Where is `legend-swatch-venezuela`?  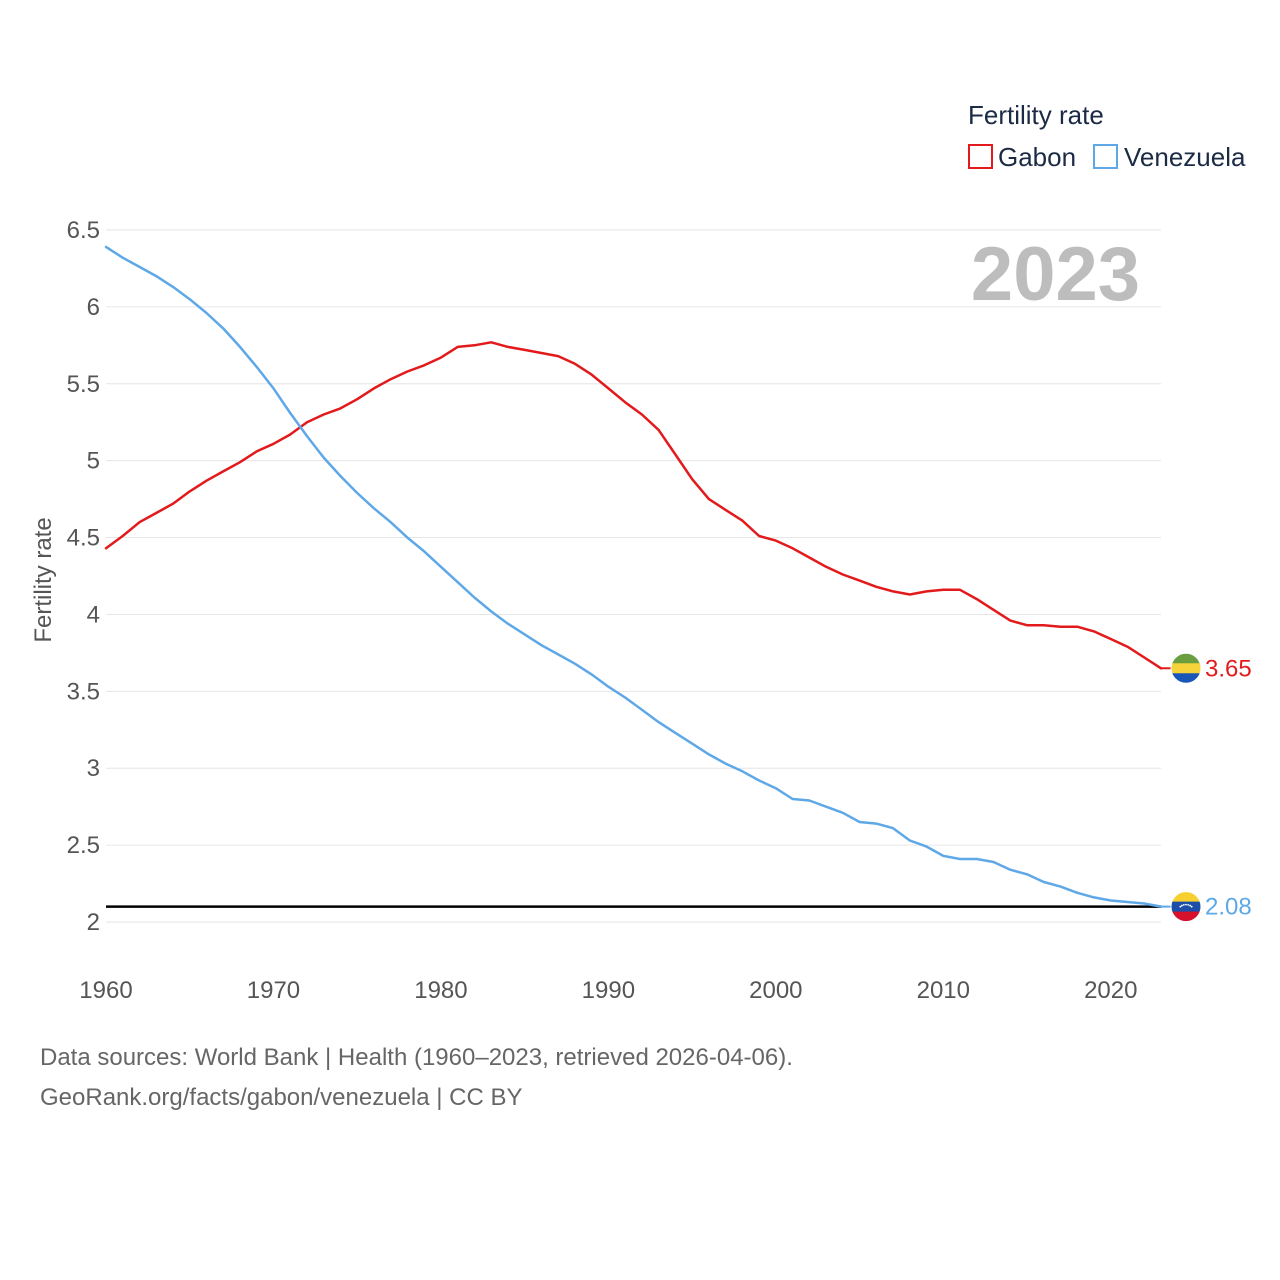 legend-swatch-venezuela is located at coordinates (1105, 156).